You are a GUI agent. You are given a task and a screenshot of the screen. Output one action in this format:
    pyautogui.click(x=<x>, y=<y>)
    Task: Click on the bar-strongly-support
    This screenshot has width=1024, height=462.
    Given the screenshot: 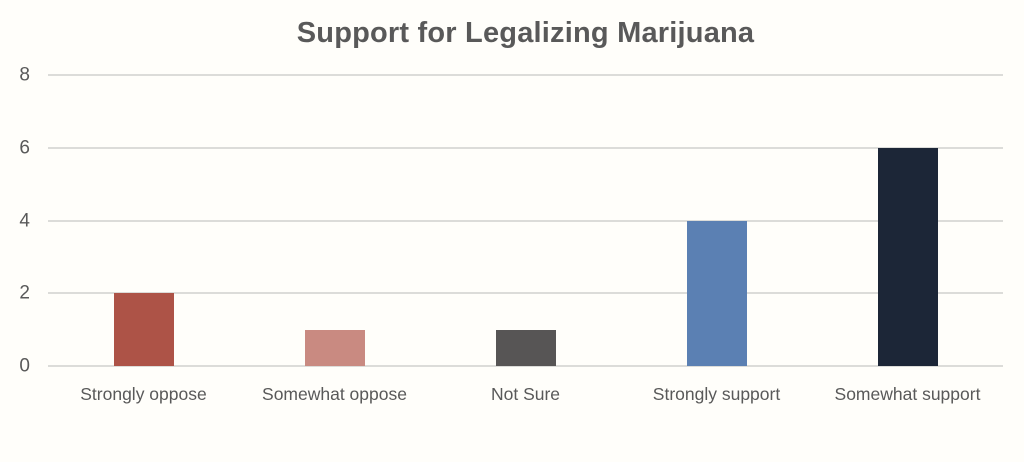 What is the action you would take?
    pyautogui.click(x=716, y=293)
    